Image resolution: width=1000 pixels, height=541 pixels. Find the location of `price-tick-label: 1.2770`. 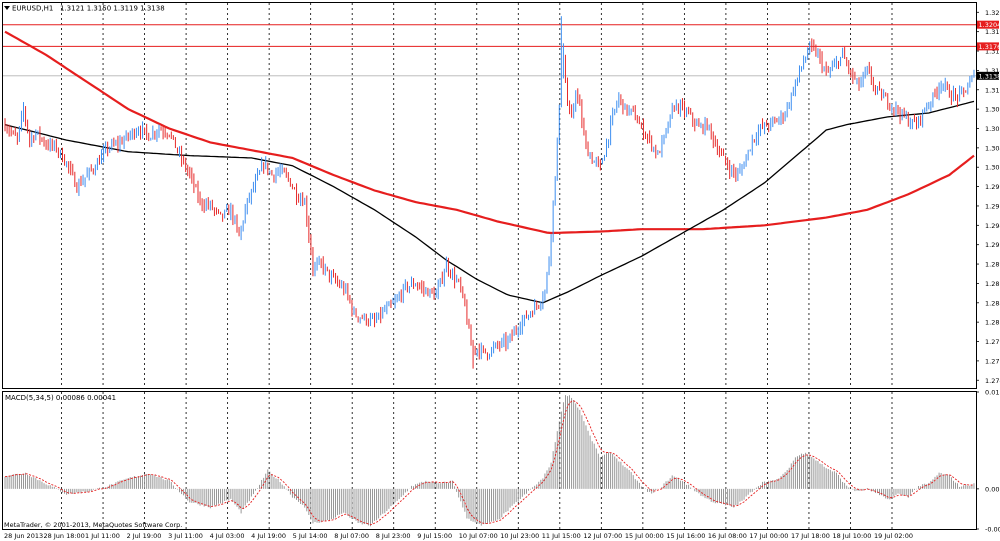

price-tick-label: 1.2770 is located at coordinates (992, 361).